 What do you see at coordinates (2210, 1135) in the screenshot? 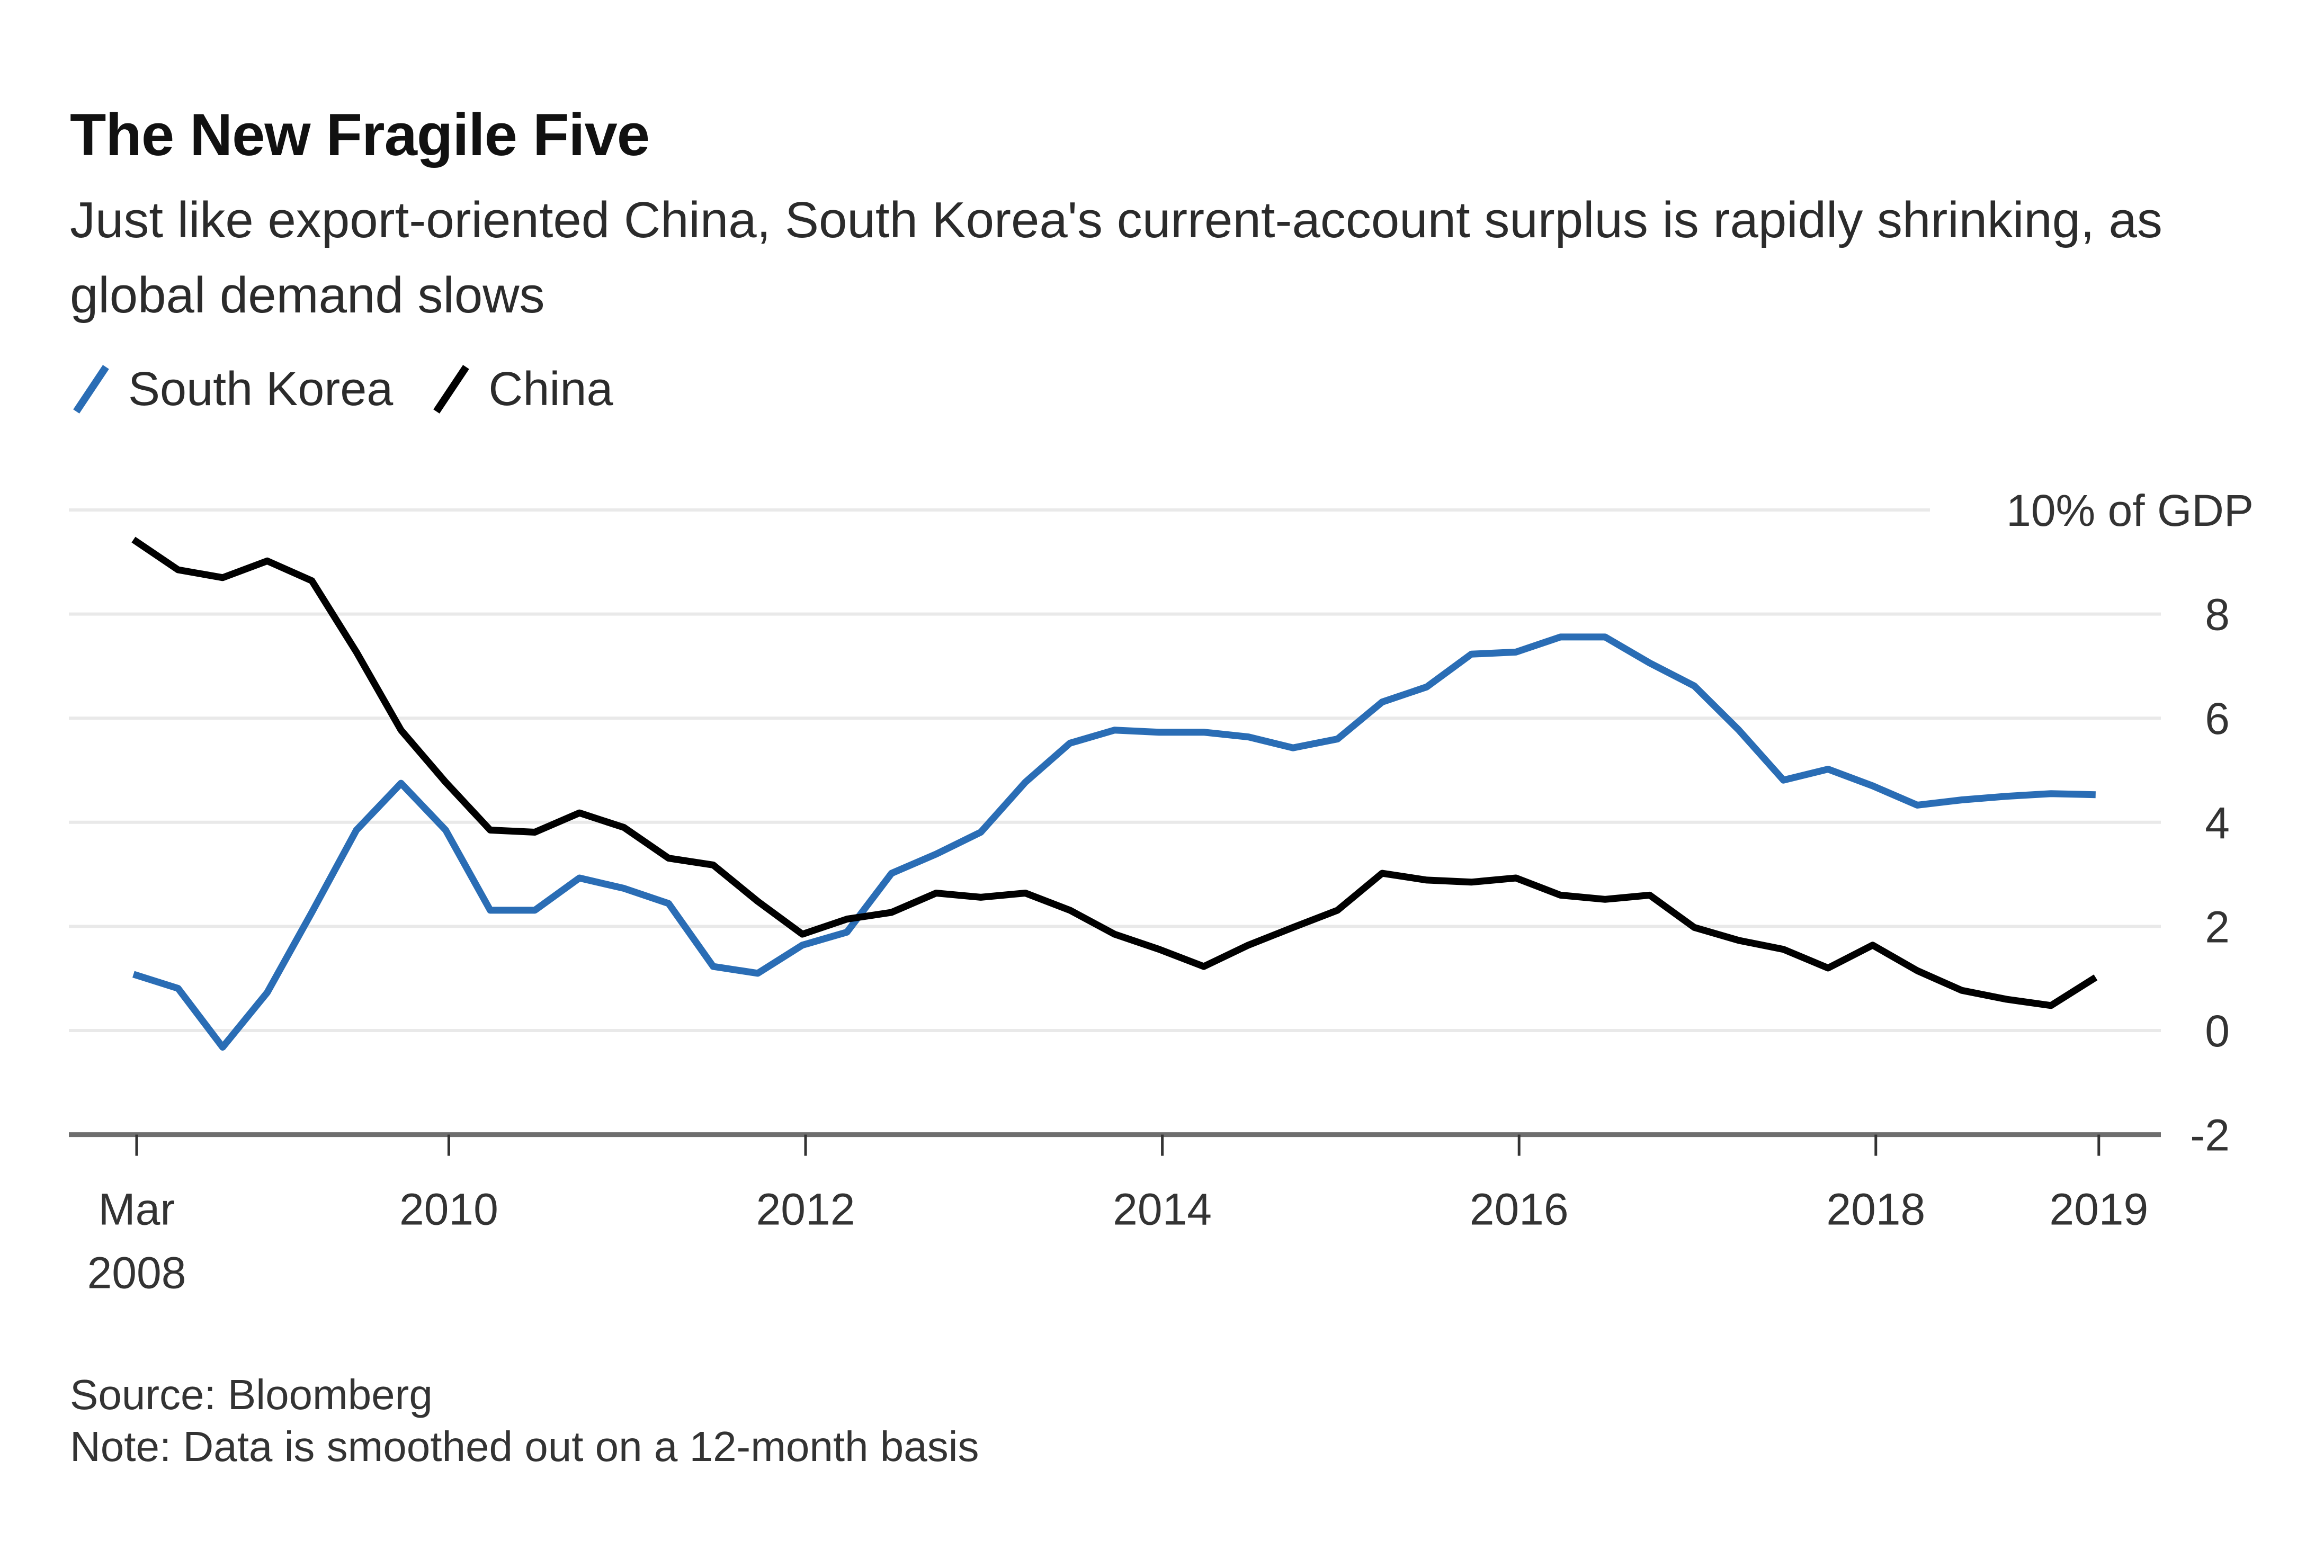
I see `y-tick-label: -2` at bounding box center [2210, 1135].